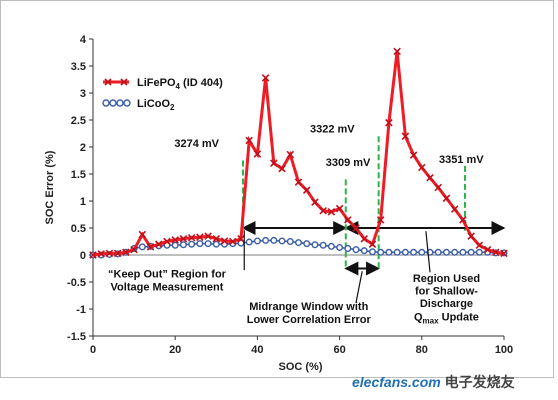 Image resolution: width=558 pixels, height=400 pixels. What do you see at coordinates (83, 40) in the screenshot?
I see `y-tick-label: 4` at bounding box center [83, 40].